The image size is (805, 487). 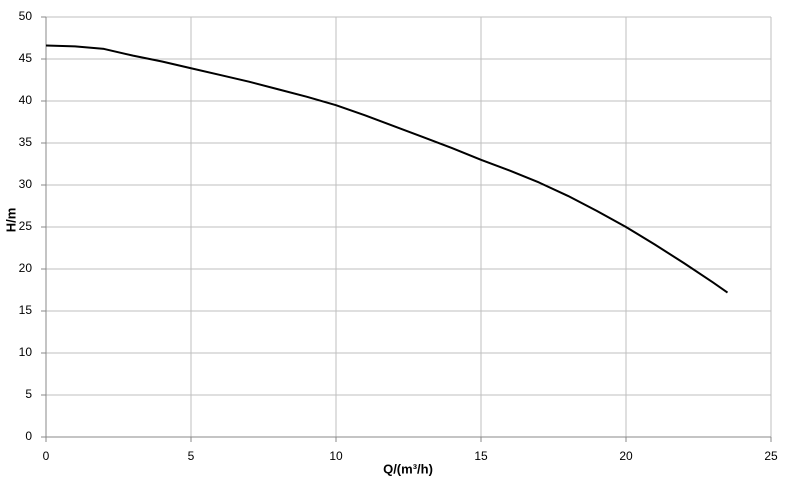 I want to click on x-tick-label: 15, so click(x=481, y=456).